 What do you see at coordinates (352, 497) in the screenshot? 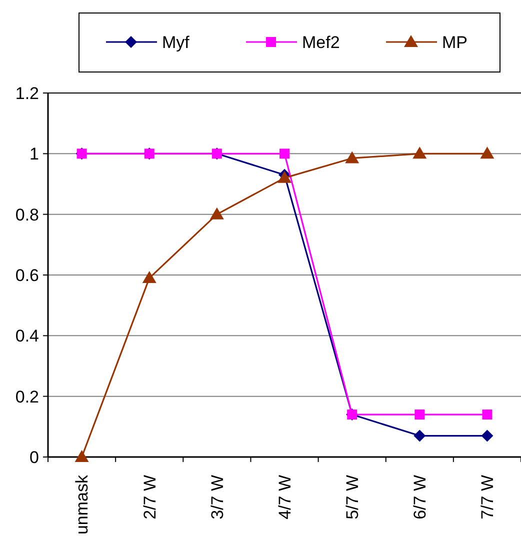
I see `x-tick-label: 5/7 W` at bounding box center [352, 497].